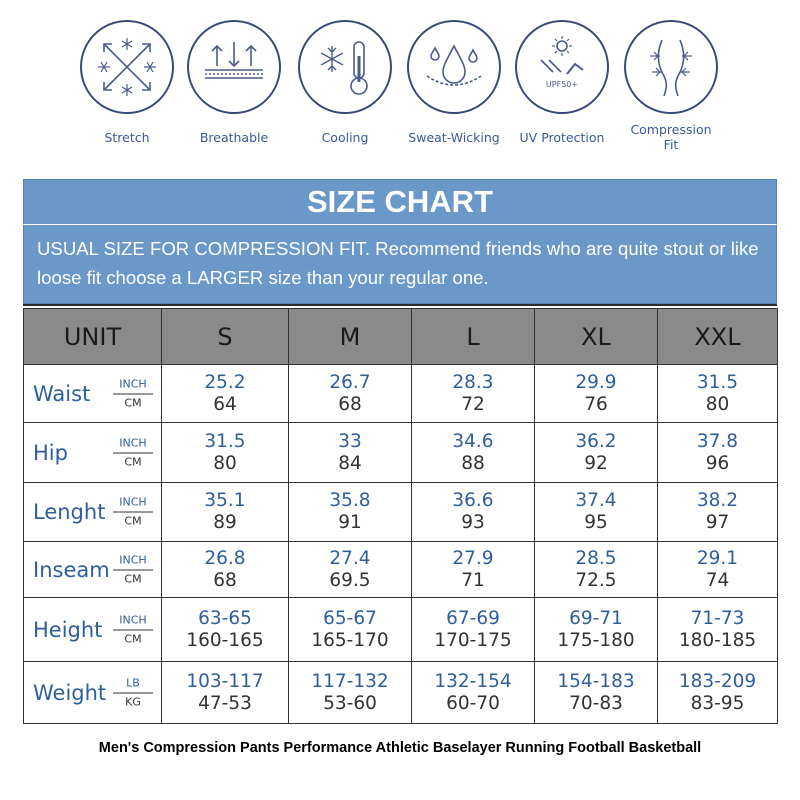 Image resolution: width=800 pixels, height=800 pixels. I want to click on secondary-value: 68, so click(350, 404).